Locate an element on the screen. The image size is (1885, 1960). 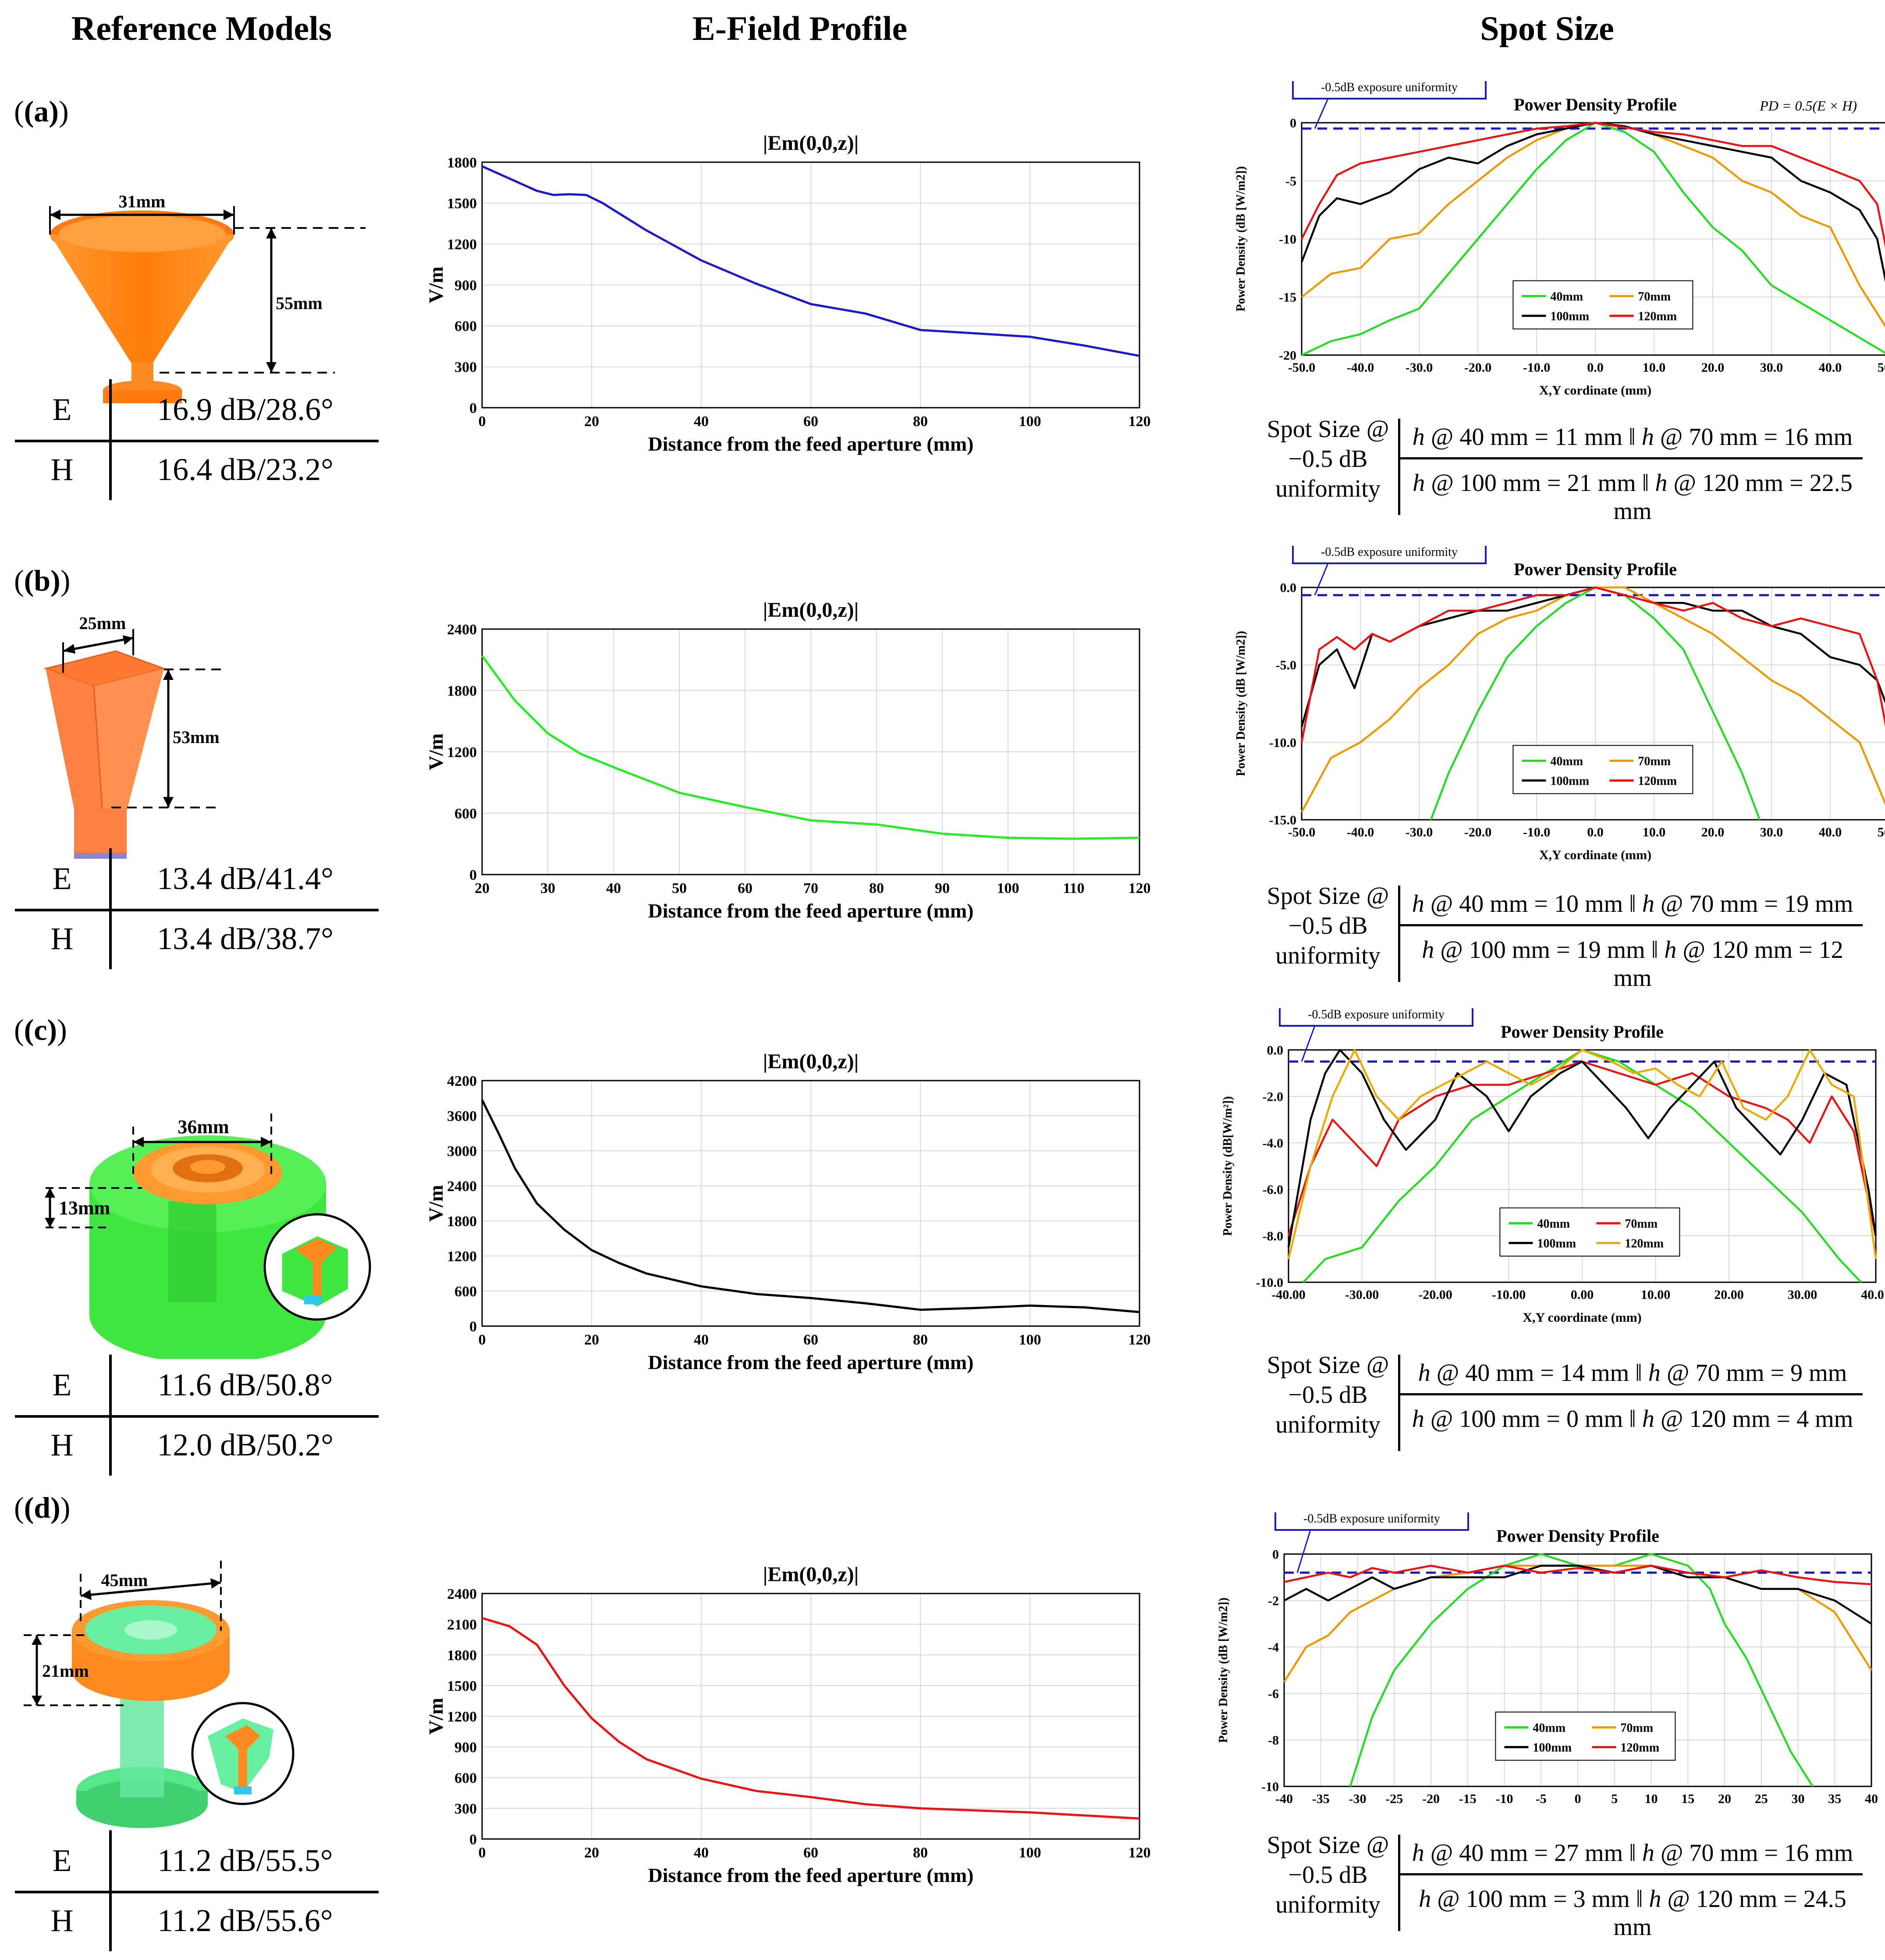
dim-label-height: 21mm is located at coordinates (65, 1671).